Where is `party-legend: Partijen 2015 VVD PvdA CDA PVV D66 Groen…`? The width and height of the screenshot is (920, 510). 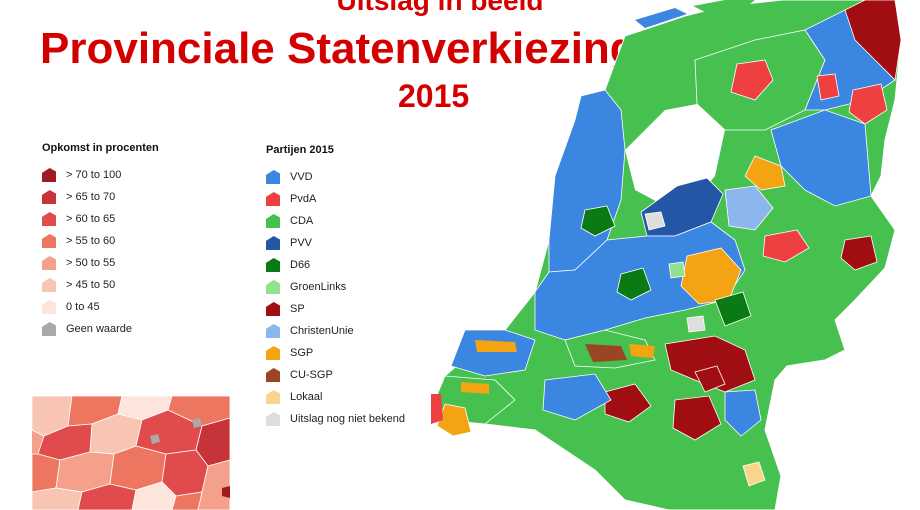 party-legend: Partijen 2015 VVD PvdA CDA PVV D66 Groen… is located at coordinates (335, 287).